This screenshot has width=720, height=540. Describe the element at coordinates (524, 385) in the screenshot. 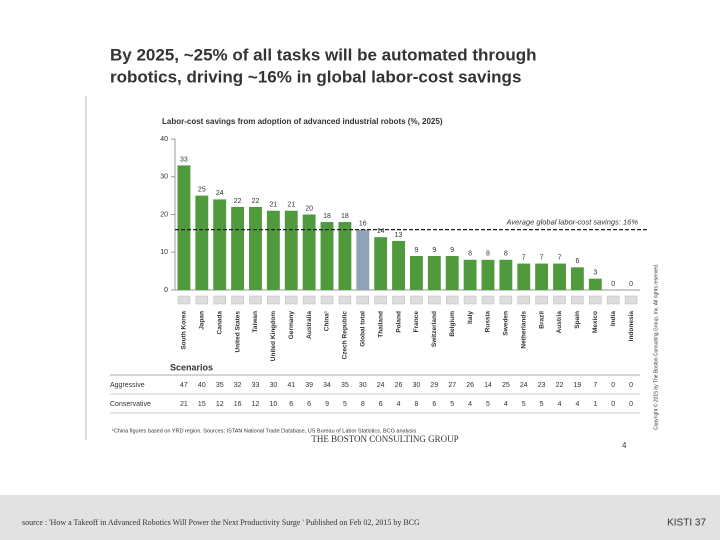

I see `table-cell: 24` at that location.